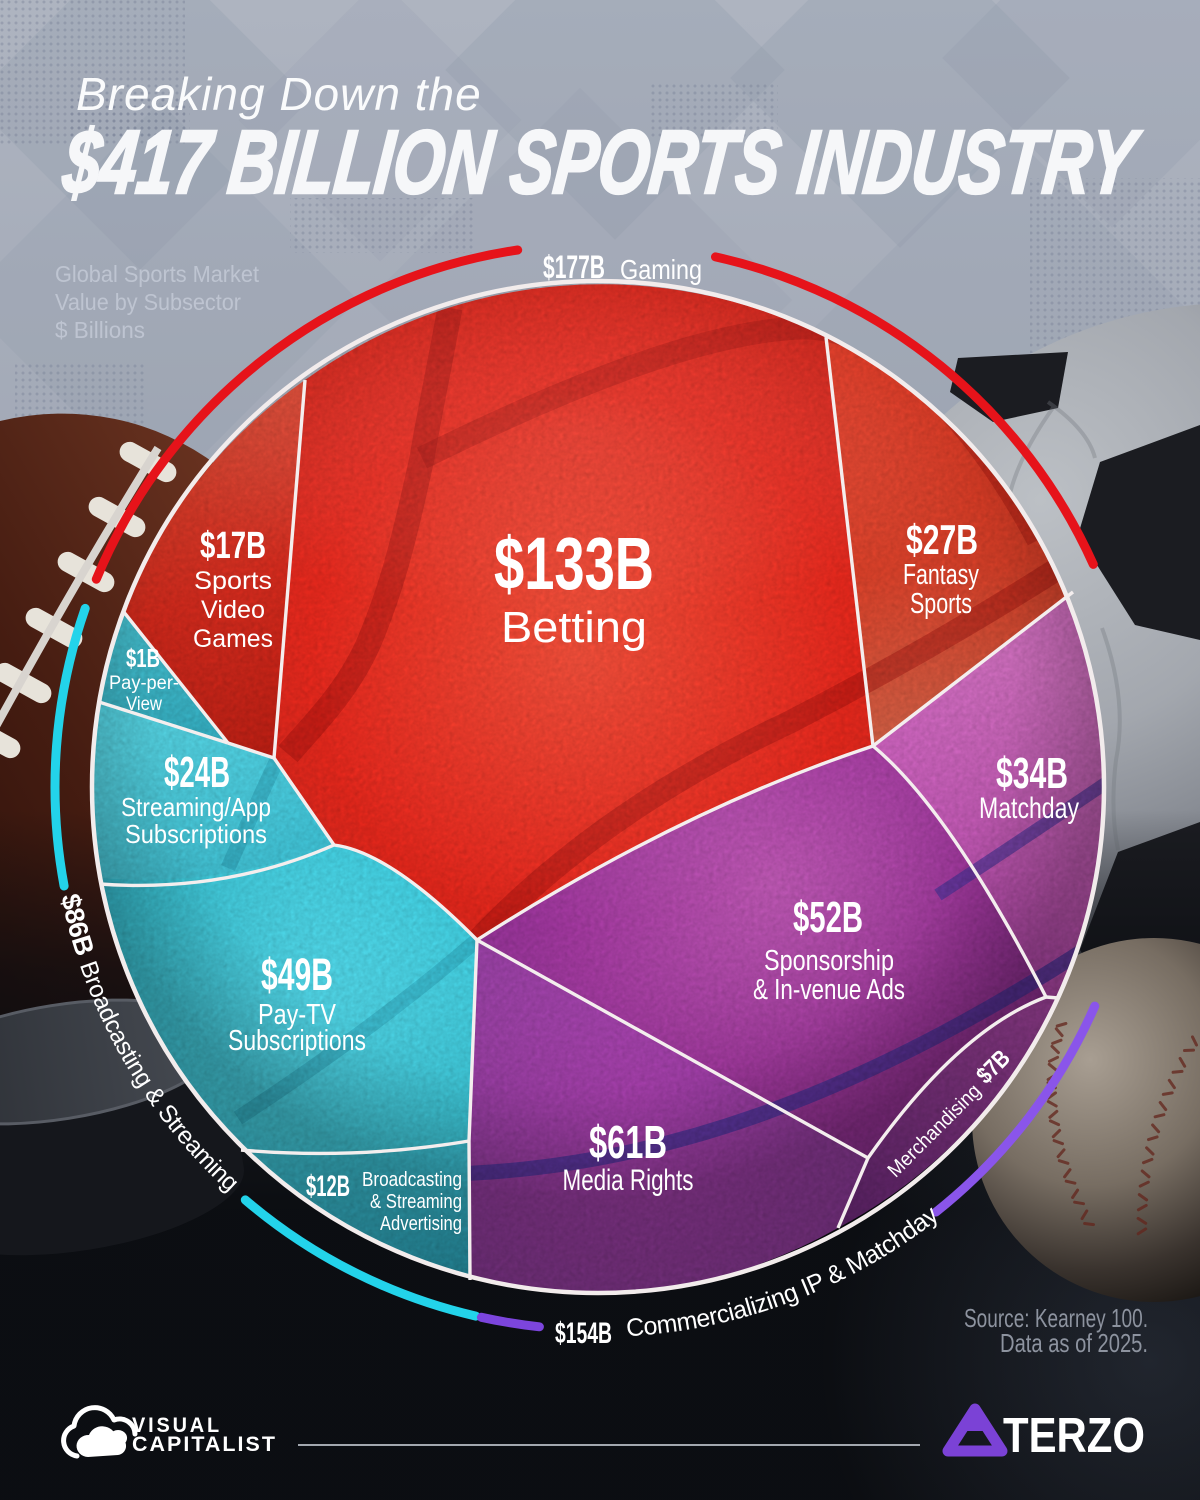 The image size is (1200, 1500). Describe the element at coordinates (829, 990) in the screenshot. I see `svg-text: & In-venue Ads` at that location.